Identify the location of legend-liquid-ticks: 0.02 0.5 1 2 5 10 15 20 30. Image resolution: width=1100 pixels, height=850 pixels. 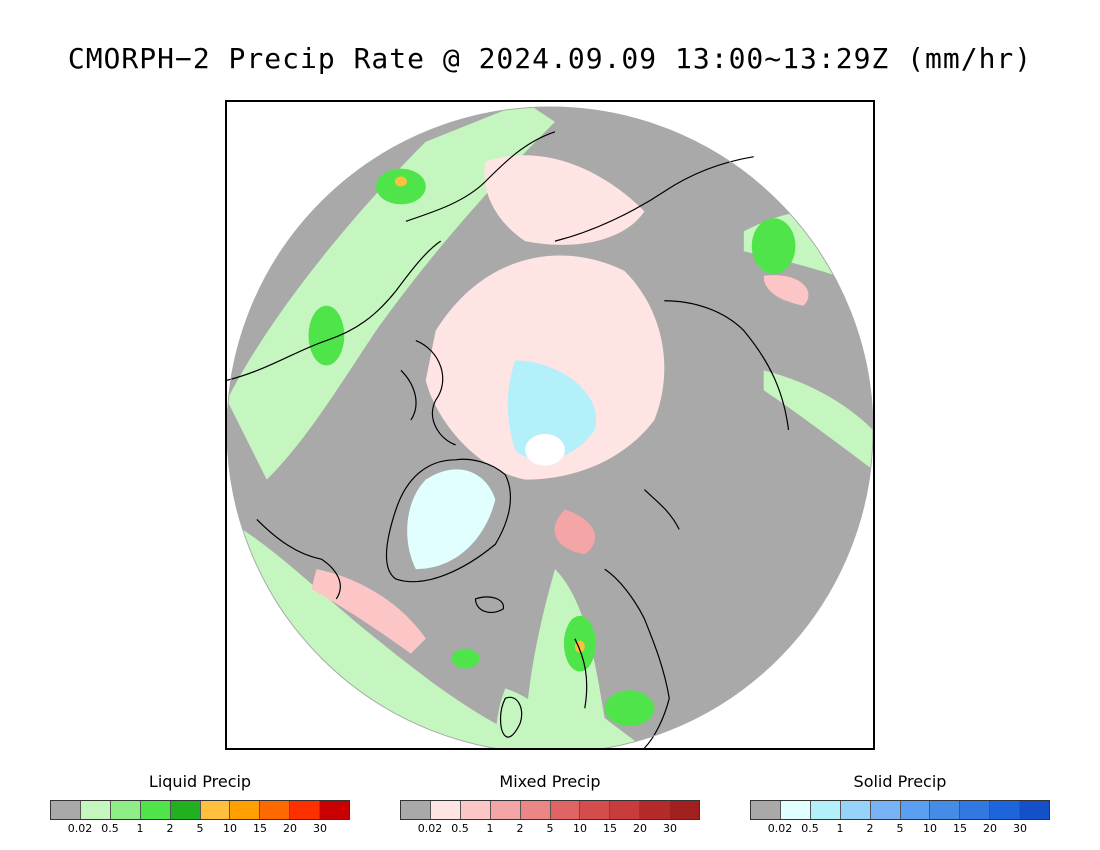
(200, 829).